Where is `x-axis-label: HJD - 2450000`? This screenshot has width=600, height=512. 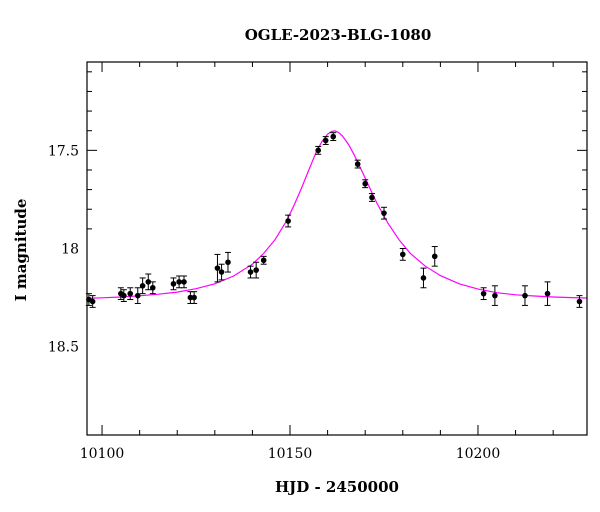 x-axis-label: HJD - 2450000 is located at coordinates (337, 487).